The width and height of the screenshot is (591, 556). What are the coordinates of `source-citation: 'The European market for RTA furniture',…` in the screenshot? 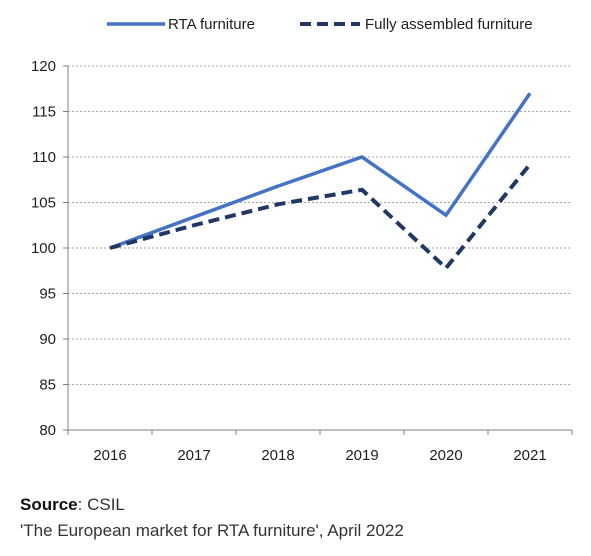 It's located at (212, 530).